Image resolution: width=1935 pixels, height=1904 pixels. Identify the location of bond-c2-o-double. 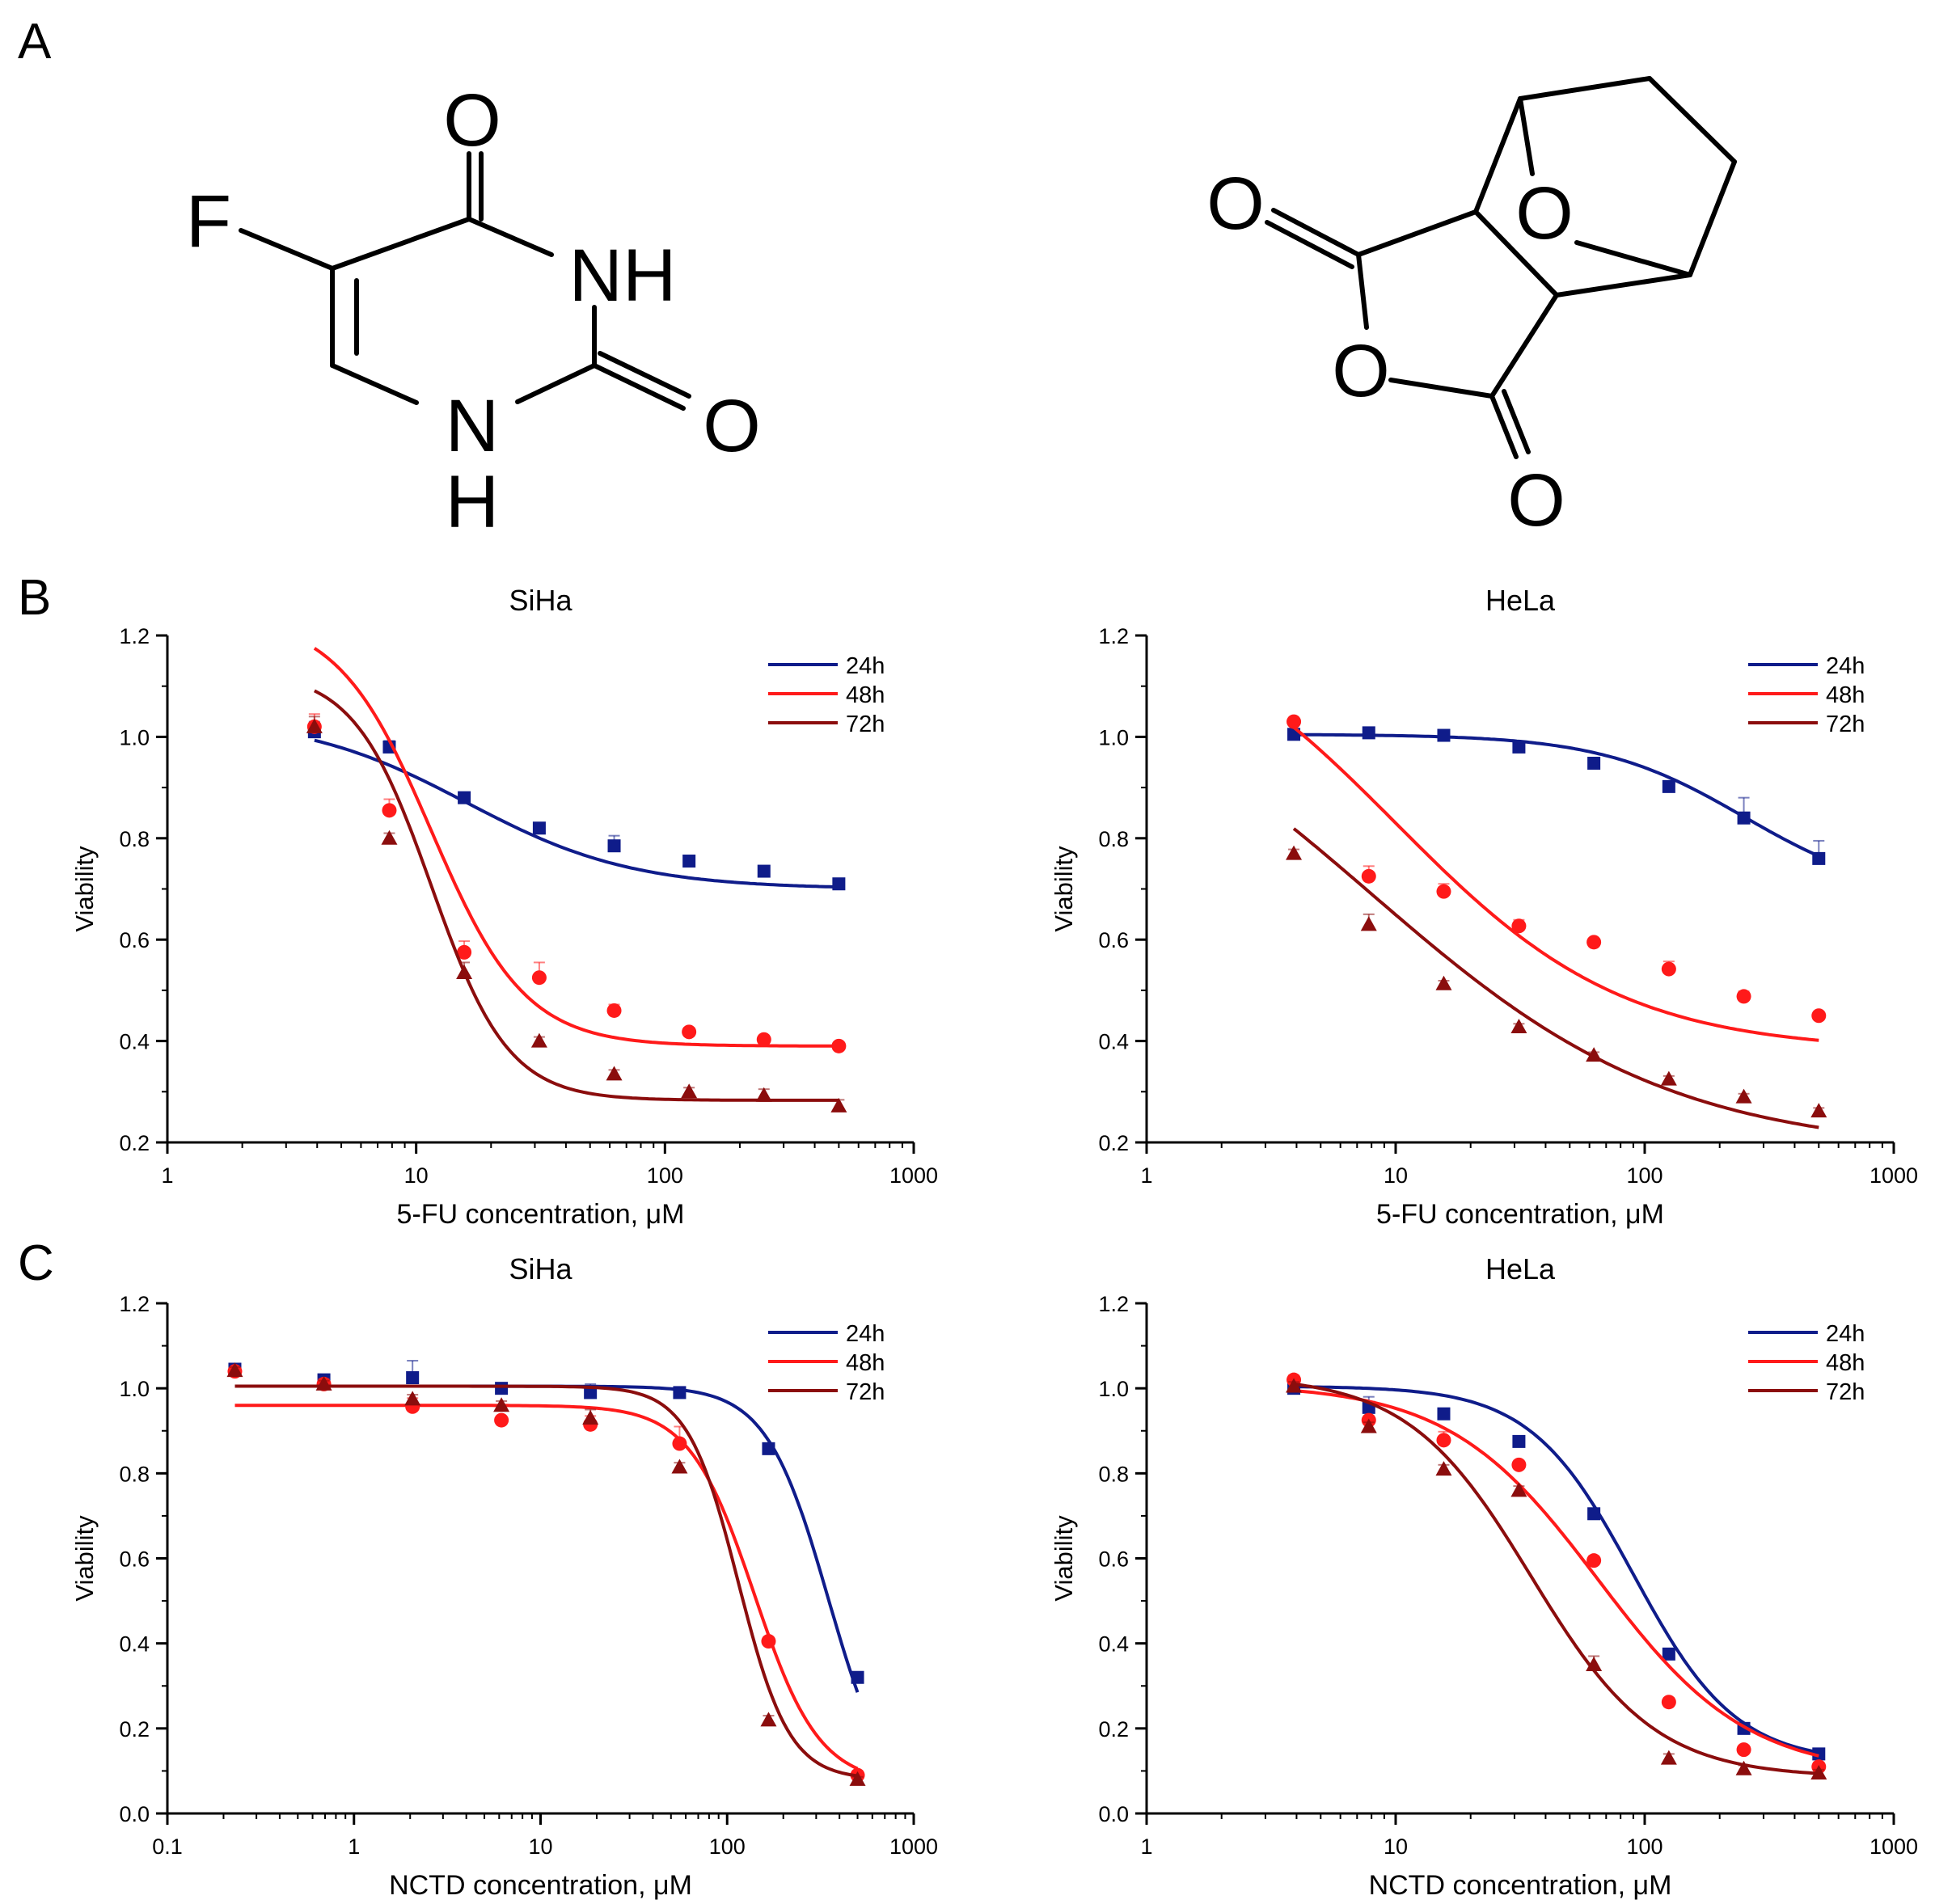
(644, 375).